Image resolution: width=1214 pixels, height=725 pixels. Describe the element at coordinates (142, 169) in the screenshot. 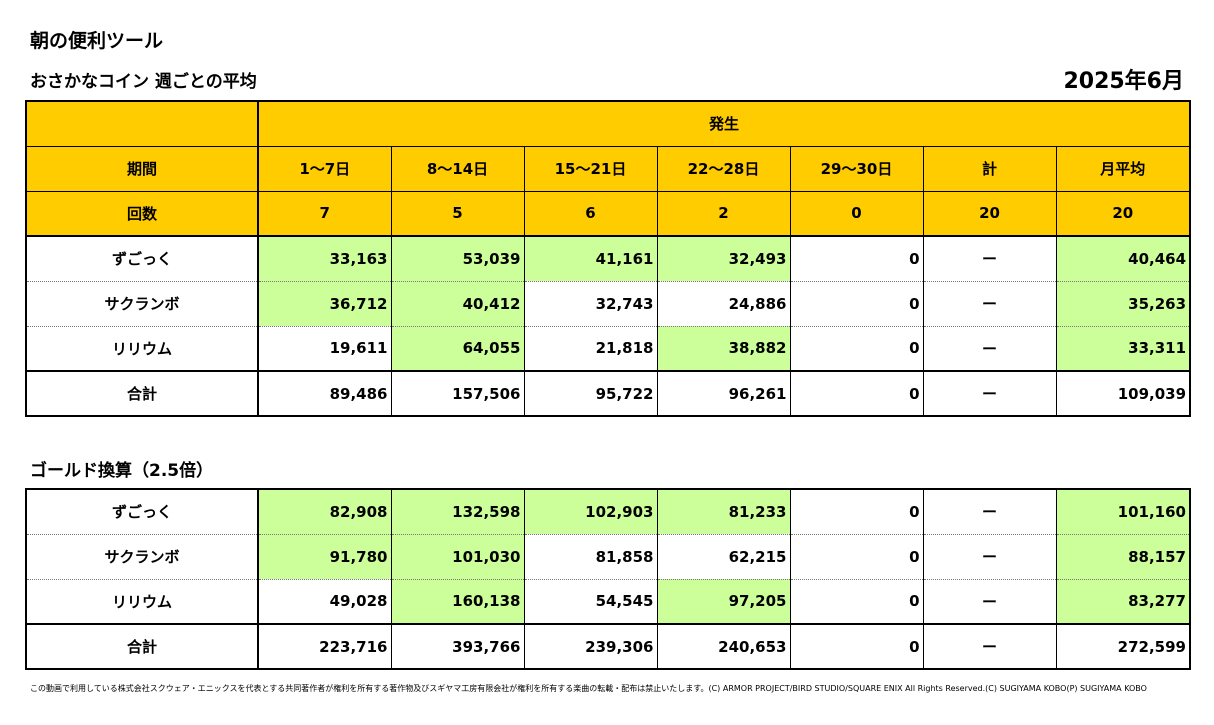

I see `period-label: 期間` at that location.